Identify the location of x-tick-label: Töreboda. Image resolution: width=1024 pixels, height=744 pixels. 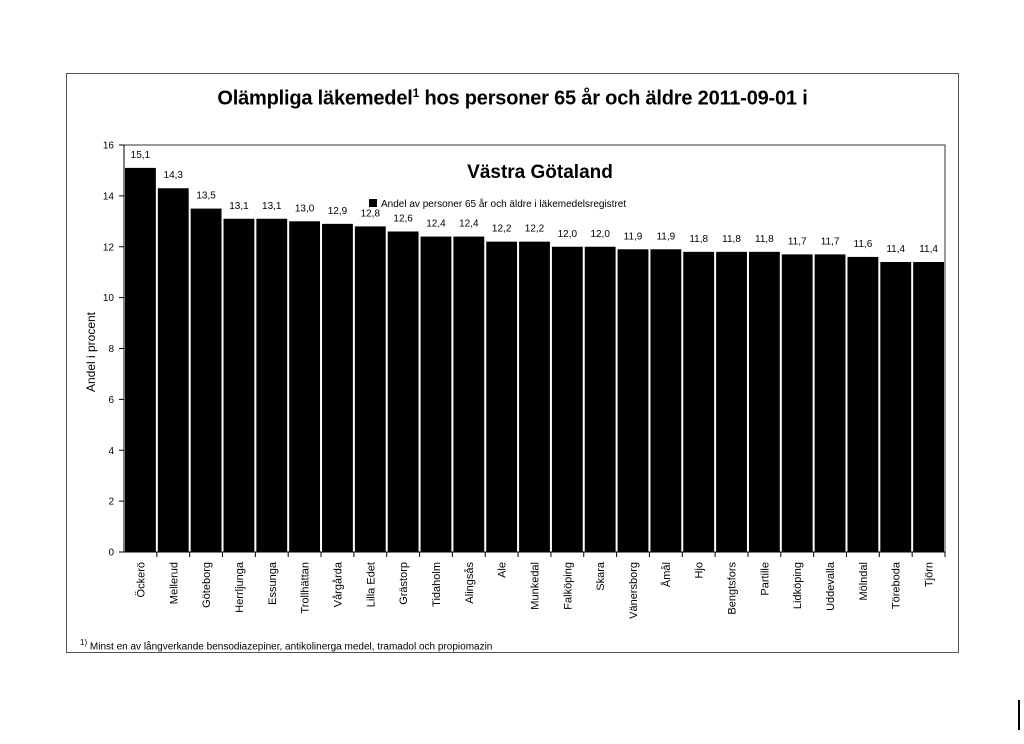
(897, 585).